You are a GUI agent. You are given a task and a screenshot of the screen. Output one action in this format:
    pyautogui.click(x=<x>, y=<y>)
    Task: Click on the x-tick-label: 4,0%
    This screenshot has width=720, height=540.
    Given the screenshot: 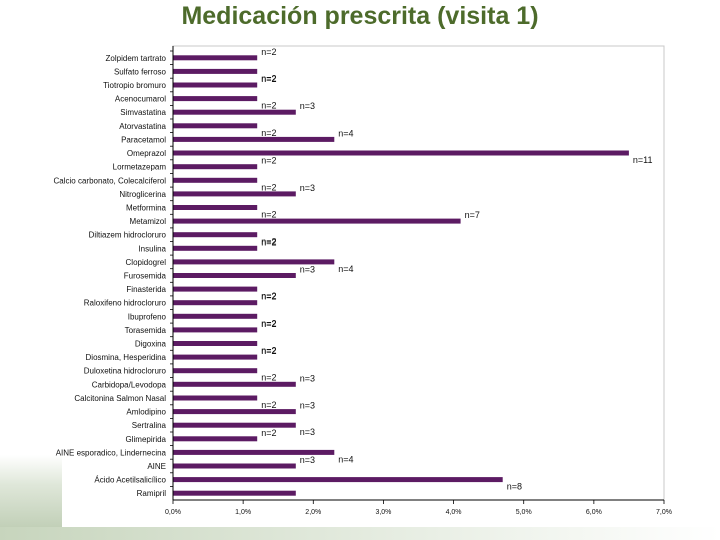 What is the action you would take?
    pyautogui.click(x=454, y=512)
    